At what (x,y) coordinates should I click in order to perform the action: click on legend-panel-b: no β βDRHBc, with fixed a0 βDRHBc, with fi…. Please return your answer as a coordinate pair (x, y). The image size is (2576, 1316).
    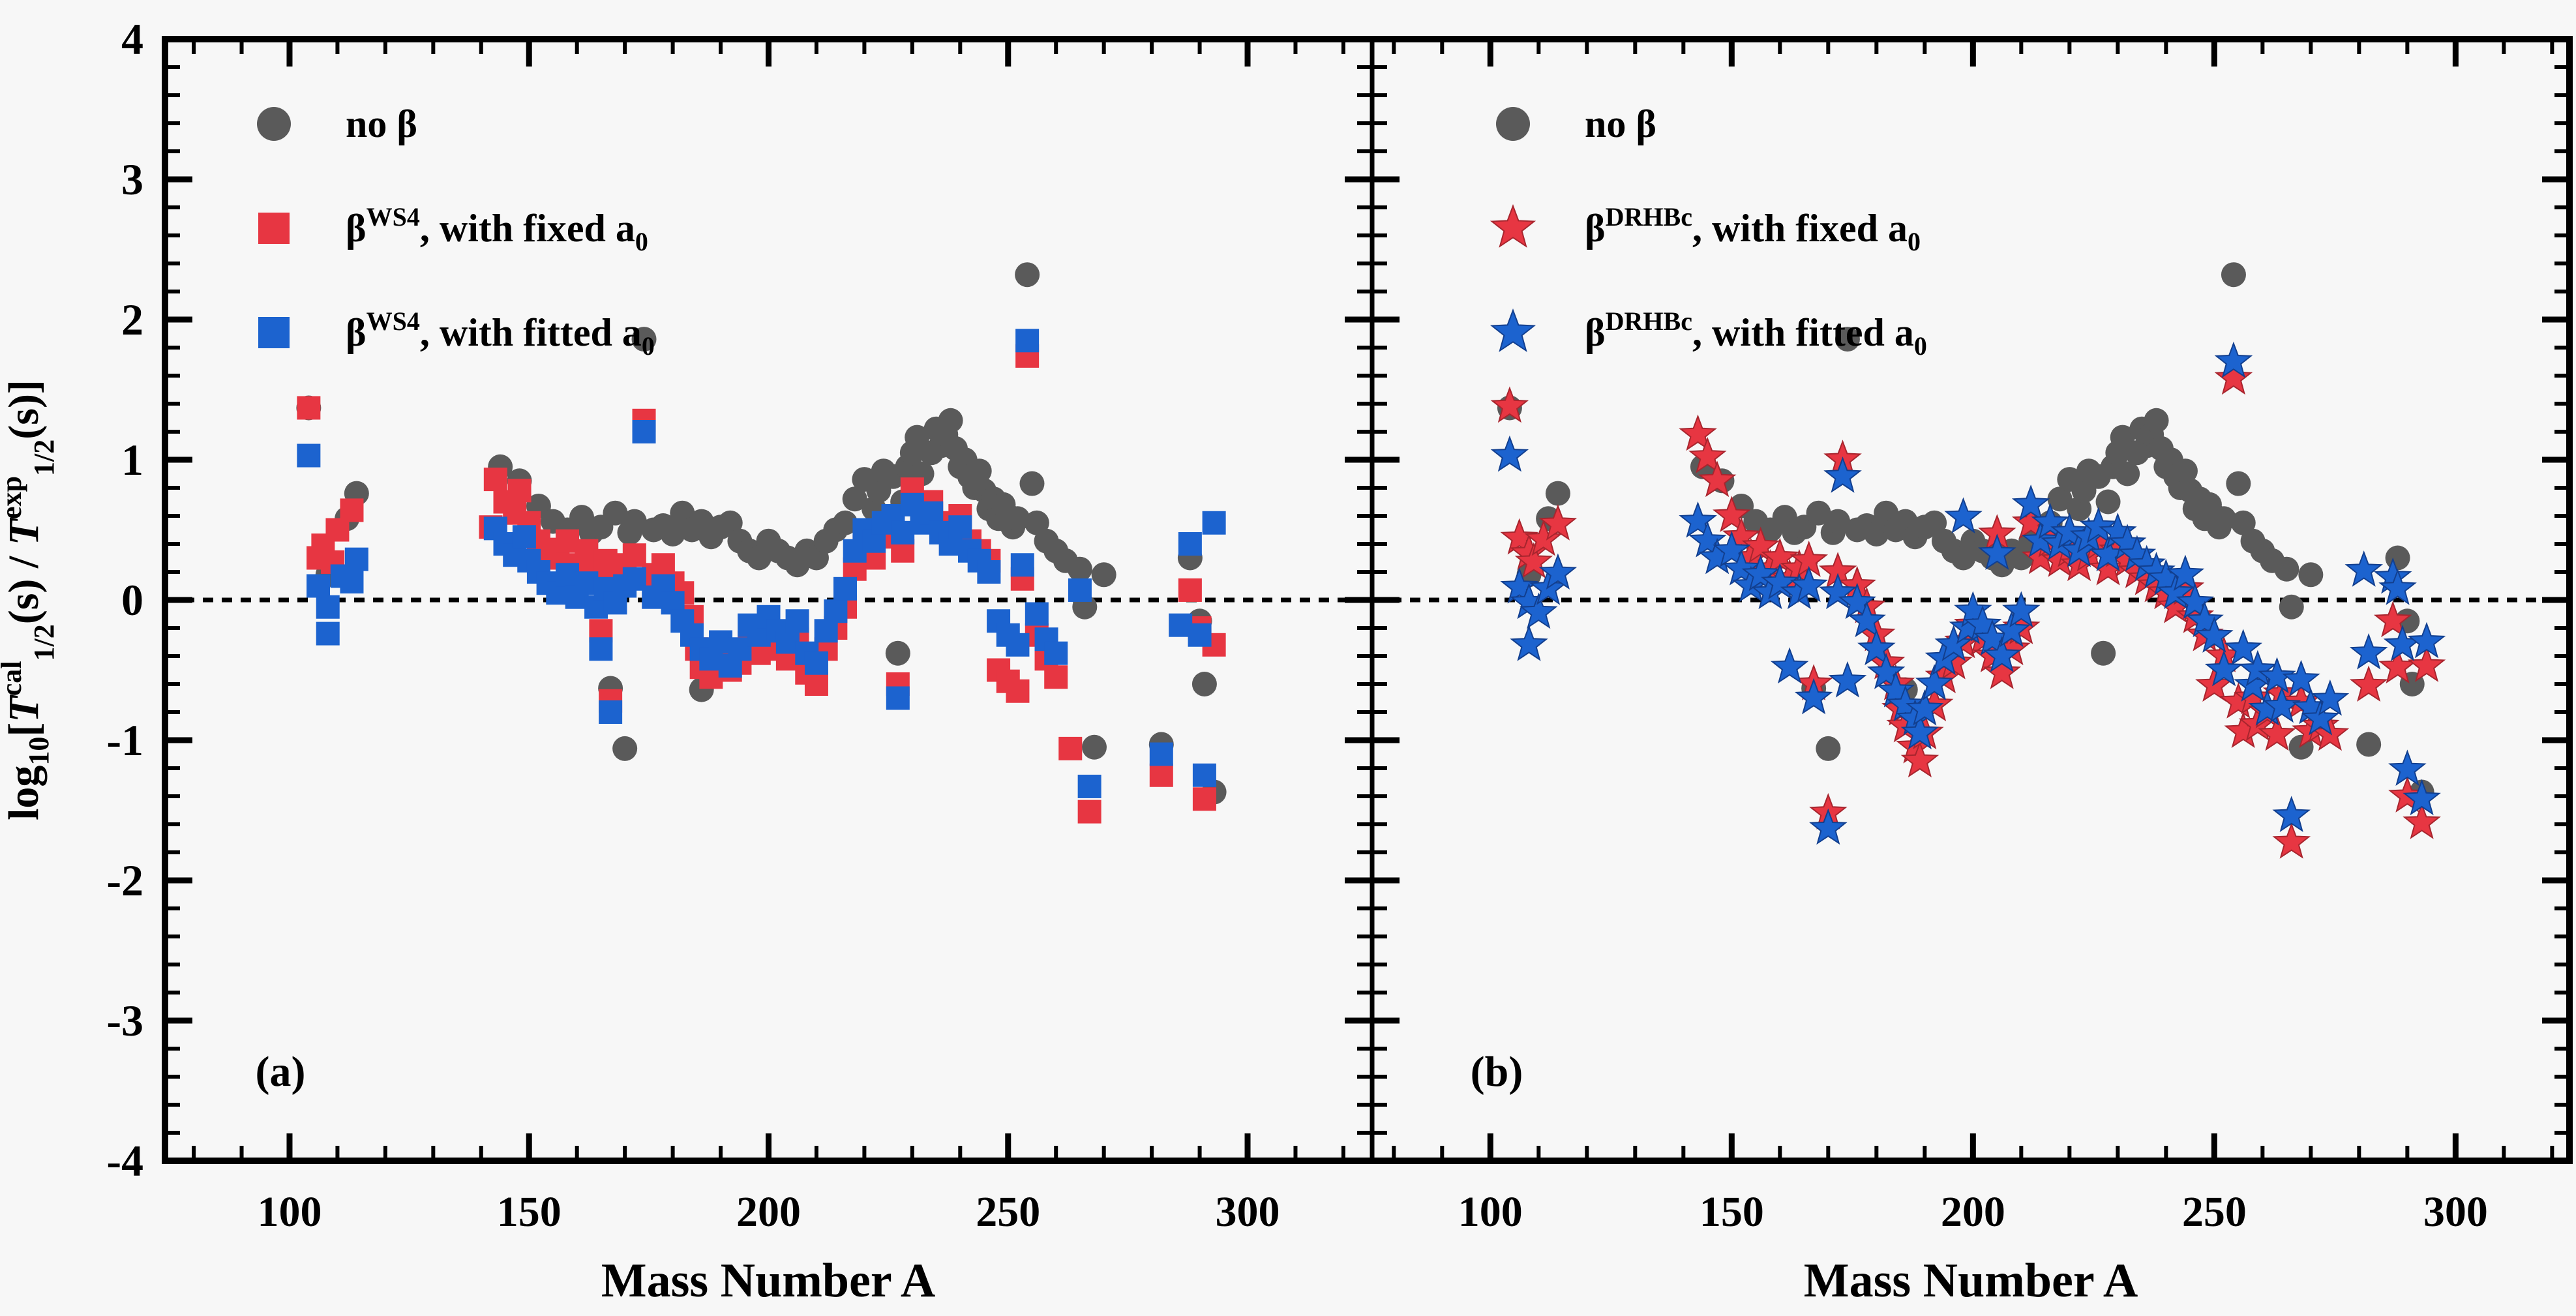
    Looking at the image, I should click on (1708, 231).